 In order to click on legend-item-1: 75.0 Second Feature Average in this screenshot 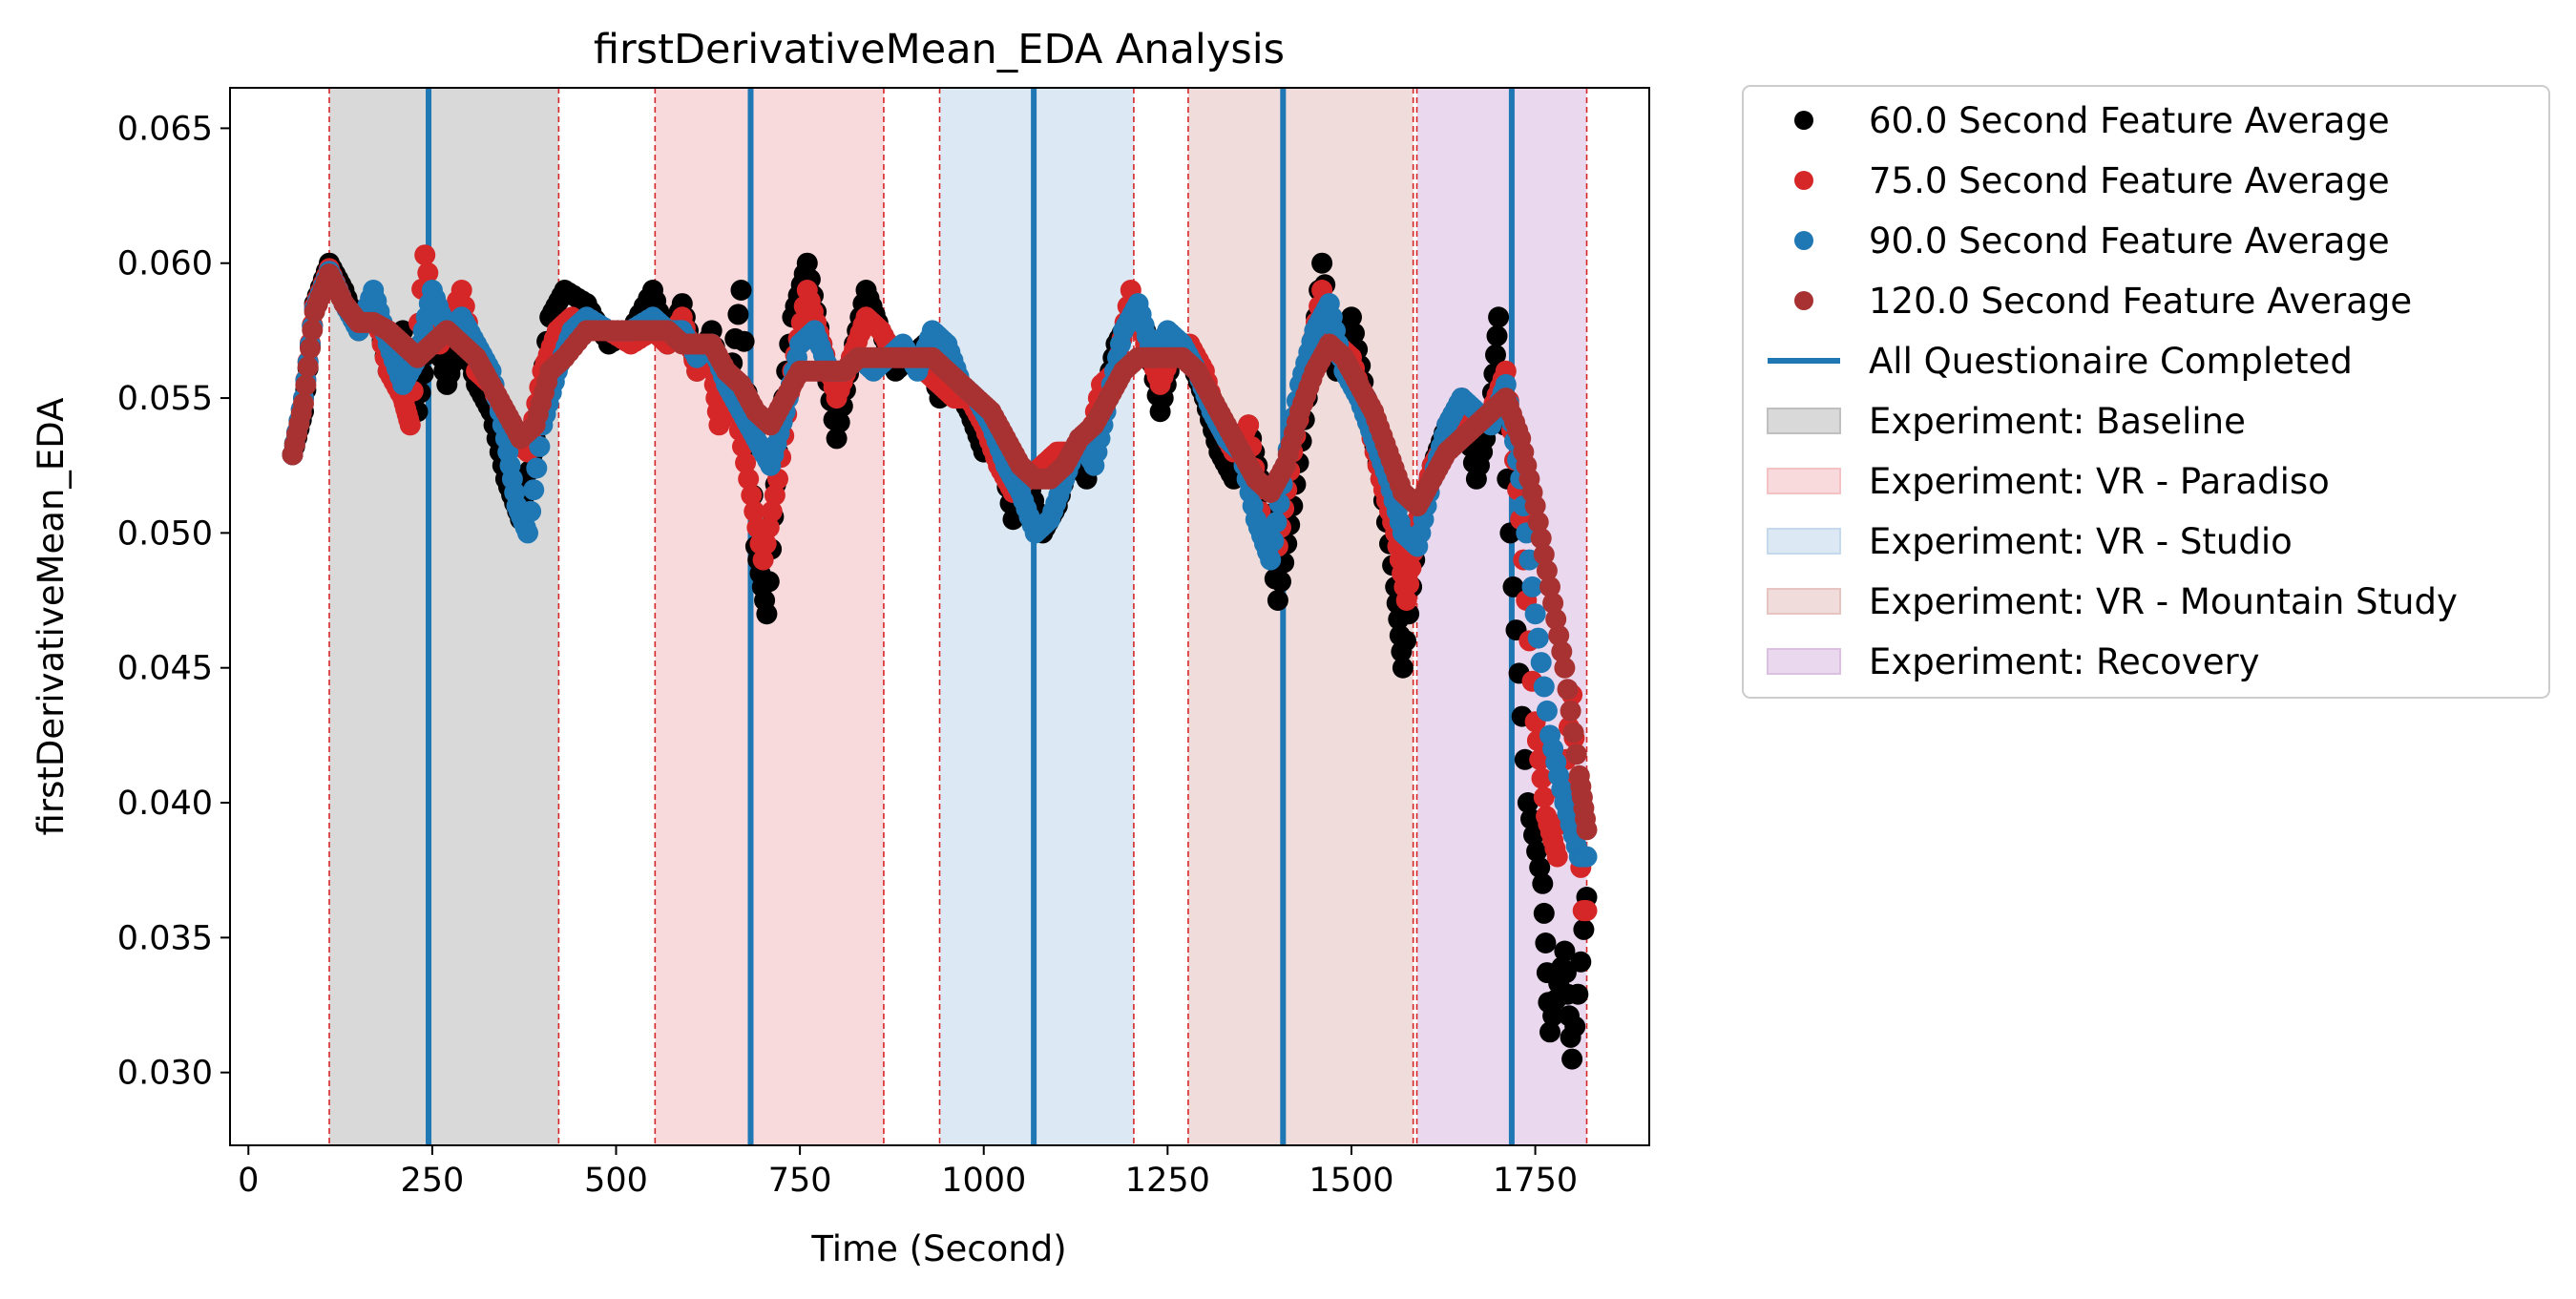, I will do `click(2092, 180)`.